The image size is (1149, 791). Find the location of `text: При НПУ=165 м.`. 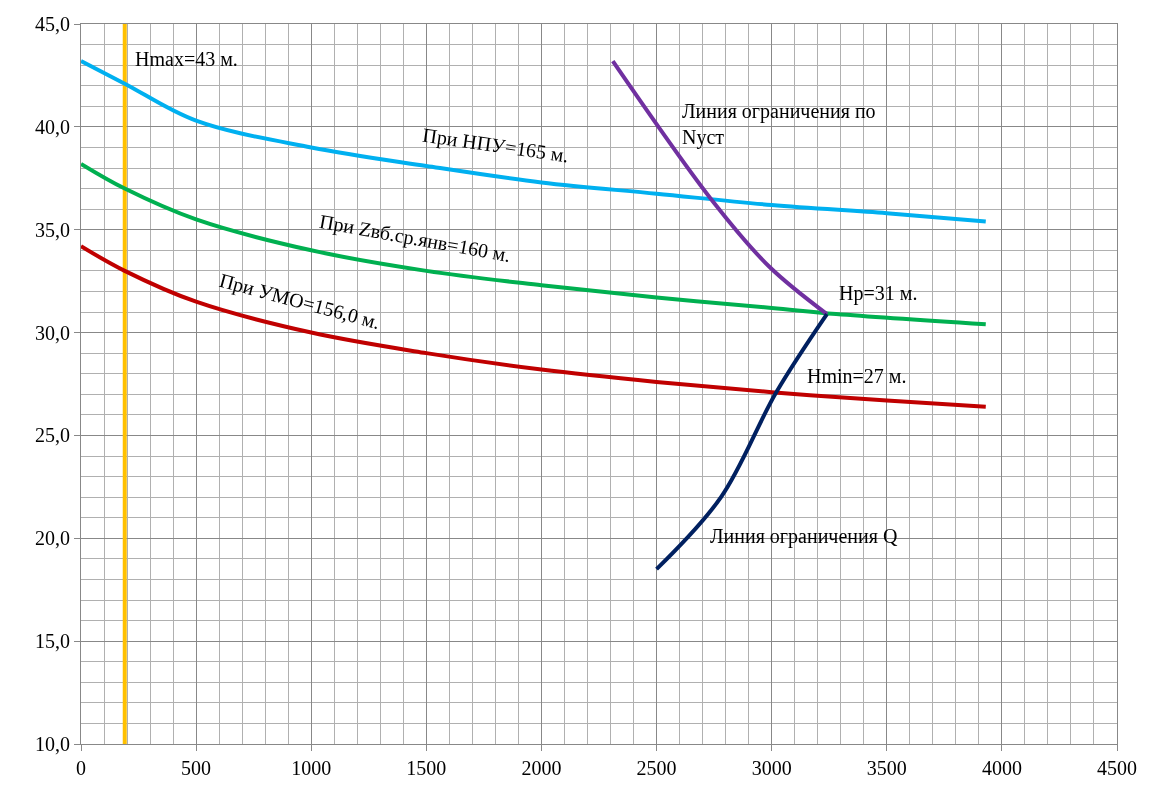

text: При НПУ=165 м. is located at coordinates (496, 145).